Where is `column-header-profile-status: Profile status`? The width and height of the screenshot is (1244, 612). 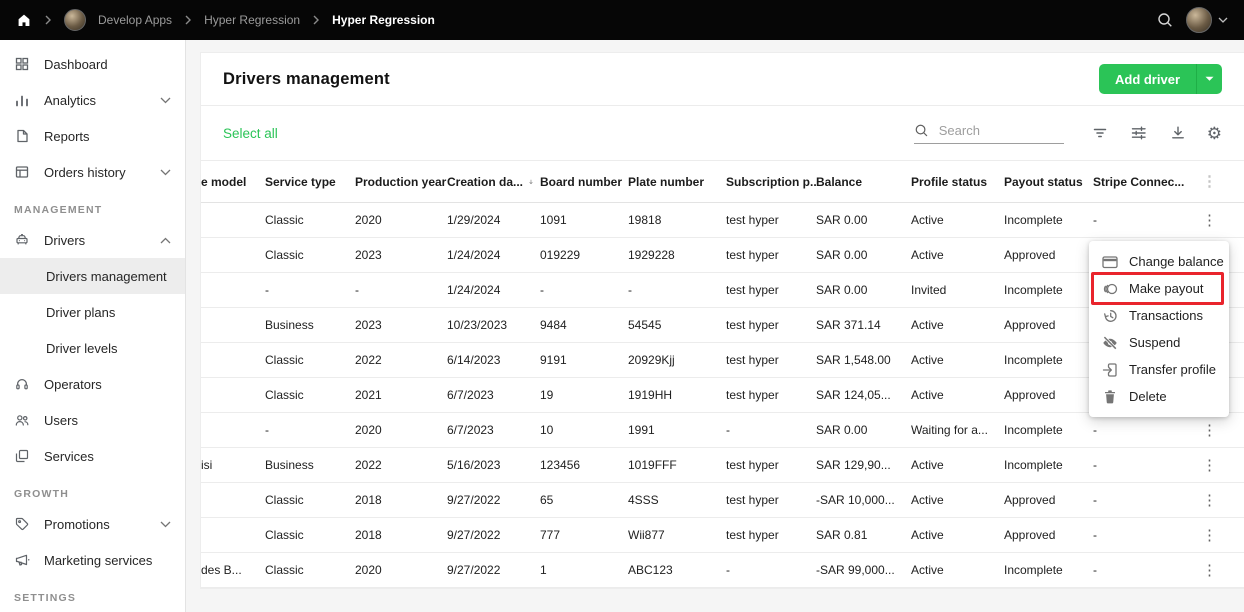
column-header-profile-status: Profile status is located at coordinates (949, 181).